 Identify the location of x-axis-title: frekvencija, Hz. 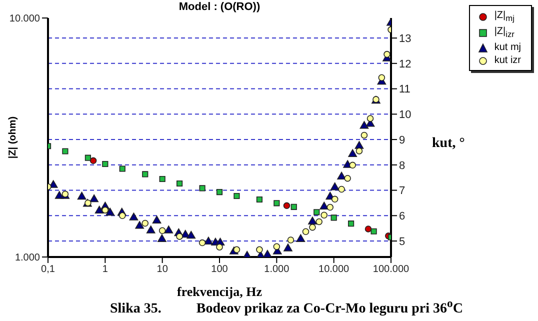
(219, 291).